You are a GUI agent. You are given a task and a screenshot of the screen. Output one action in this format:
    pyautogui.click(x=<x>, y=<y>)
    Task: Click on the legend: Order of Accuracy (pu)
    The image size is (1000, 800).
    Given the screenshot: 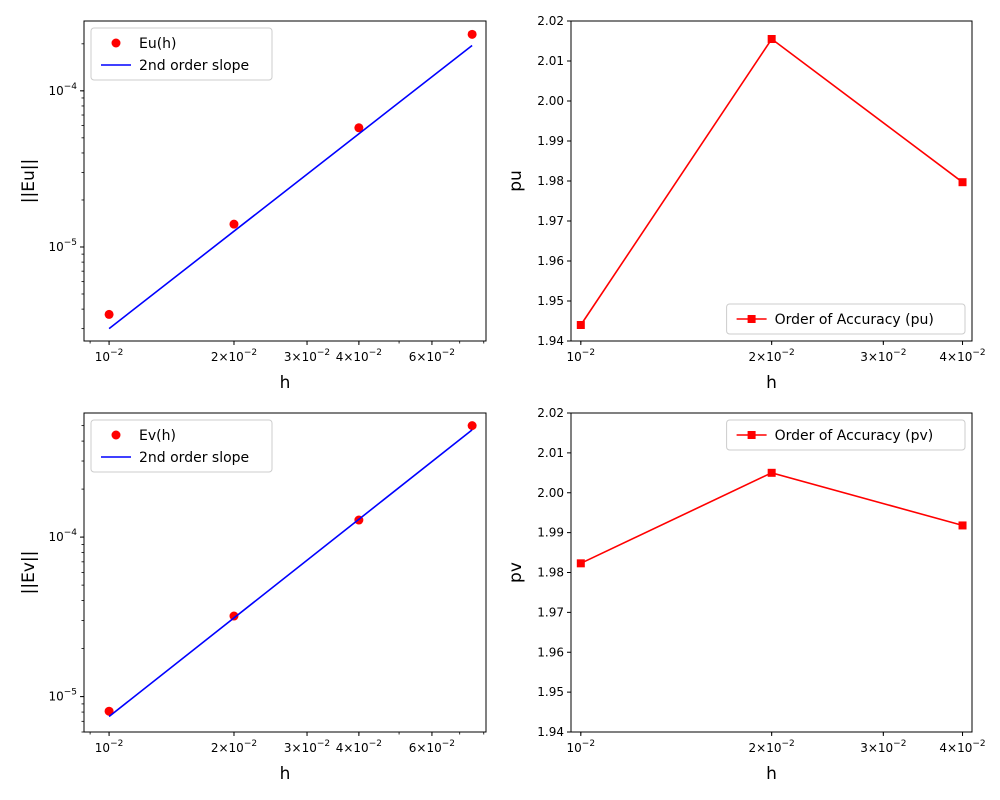 What is the action you would take?
    pyautogui.click(x=846, y=319)
    